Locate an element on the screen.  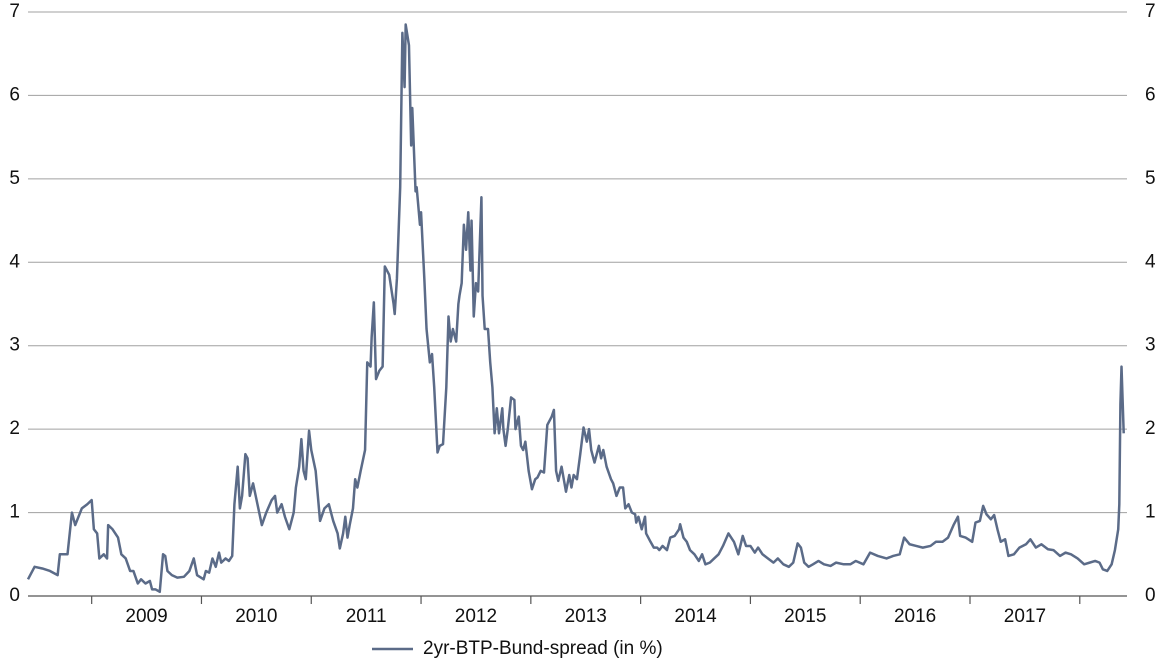
y-tick-label: 3 is located at coordinates (14, 345).